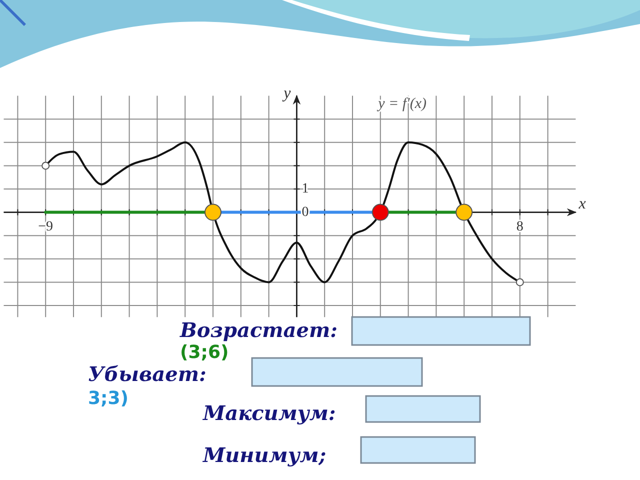  Describe the element at coordinates (264, 455) in the screenshot. I see `text: Минимум;` at that location.